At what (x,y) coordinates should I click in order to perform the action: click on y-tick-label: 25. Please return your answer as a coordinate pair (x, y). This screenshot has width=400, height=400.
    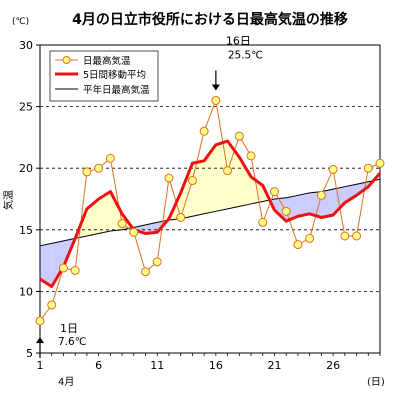
    Looking at the image, I should click on (26, 107).